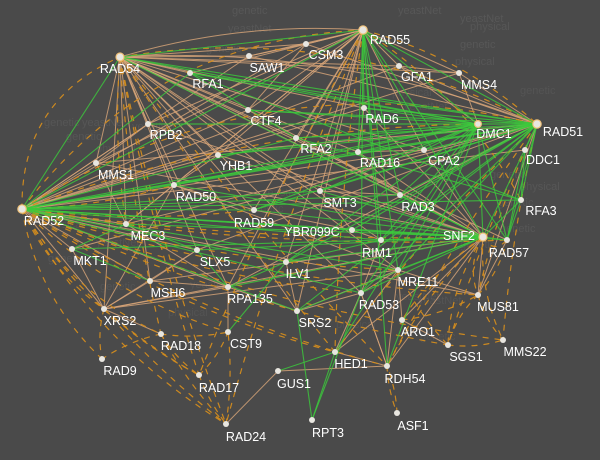 The image size is (600, 460). What do you see at coordinates (319, 232) in the screenshot?
I see `gene-node-ybr099c: YBR099C` at bounding box center [319, 232].